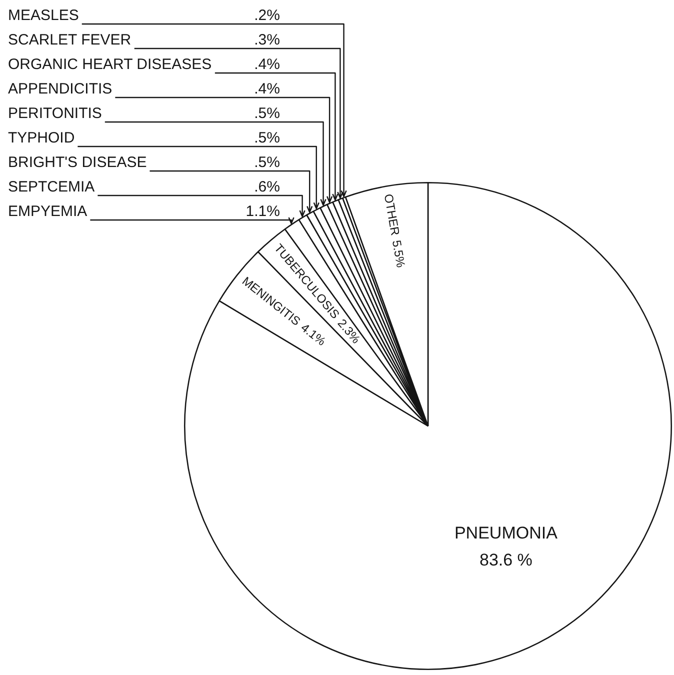  I want to click on data-label: 1.1%, so click(263, 211).